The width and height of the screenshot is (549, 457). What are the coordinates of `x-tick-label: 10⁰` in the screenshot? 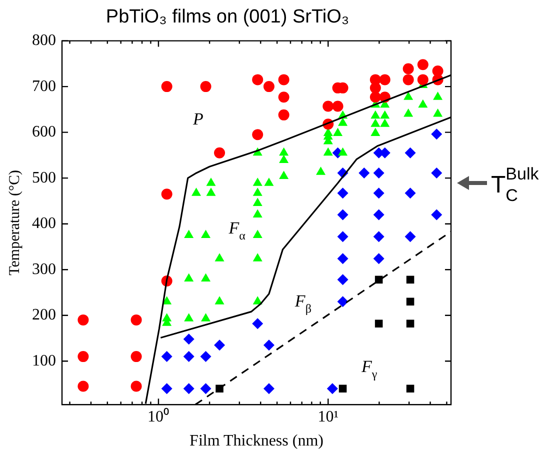 It's located at (158, 416).